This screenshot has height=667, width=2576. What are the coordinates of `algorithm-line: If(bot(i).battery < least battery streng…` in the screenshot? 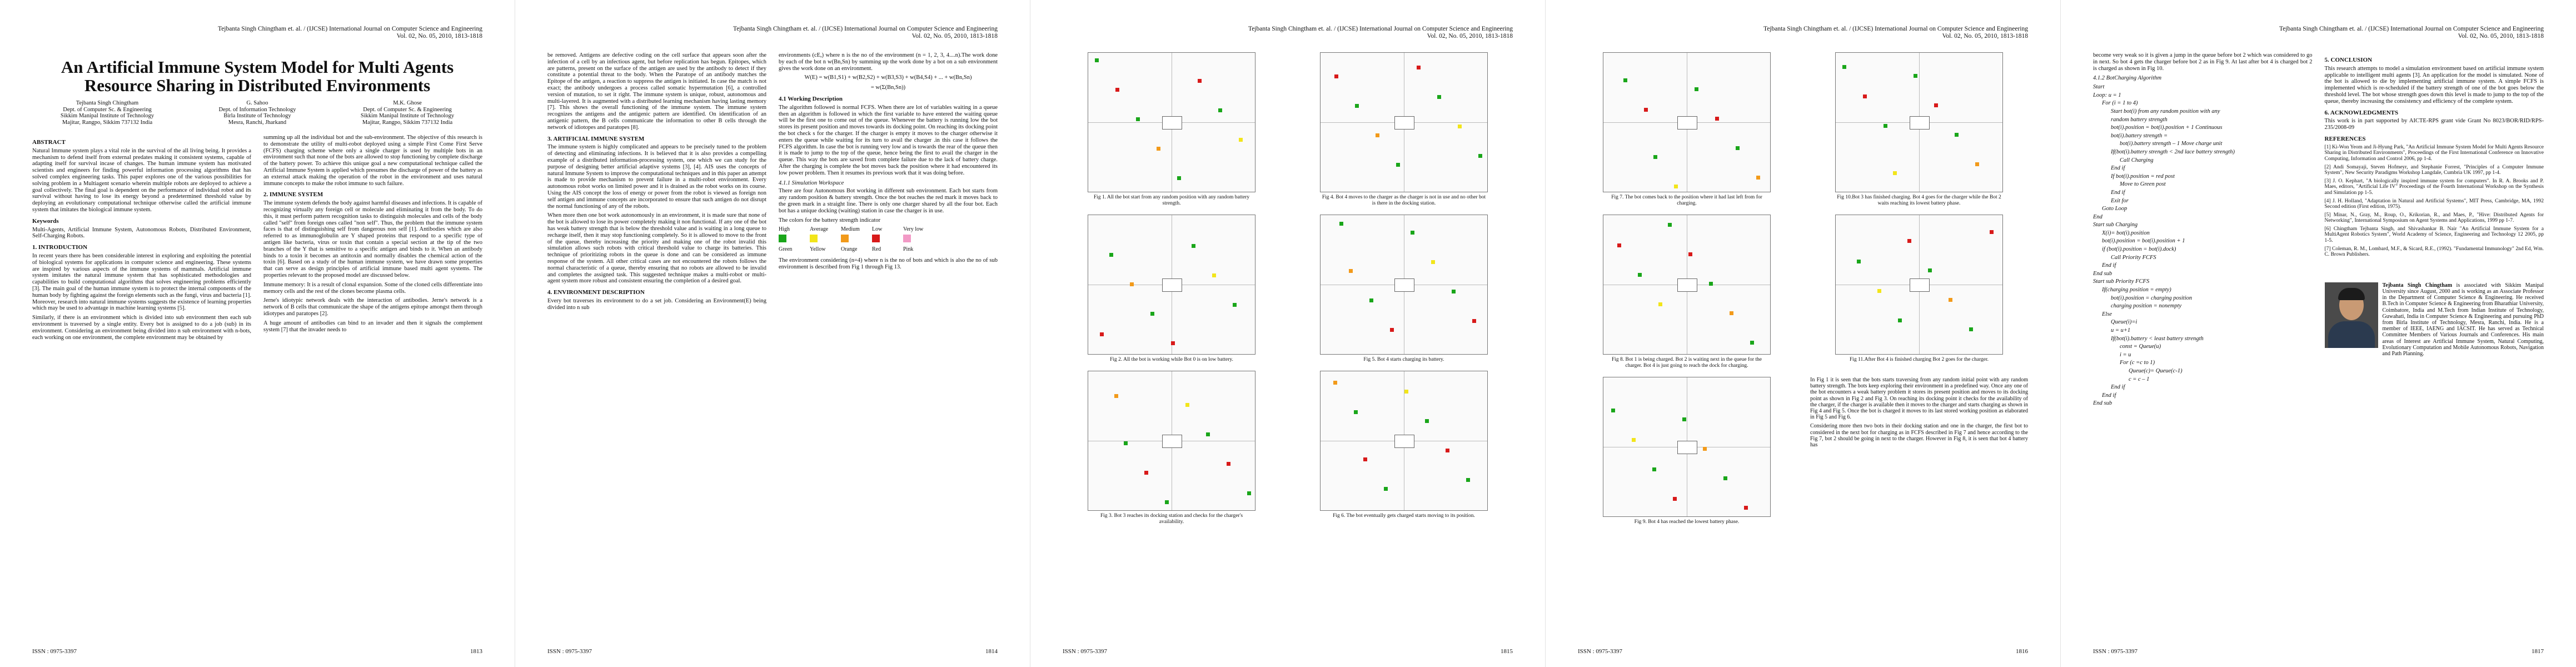 It's located at (2157, 338).